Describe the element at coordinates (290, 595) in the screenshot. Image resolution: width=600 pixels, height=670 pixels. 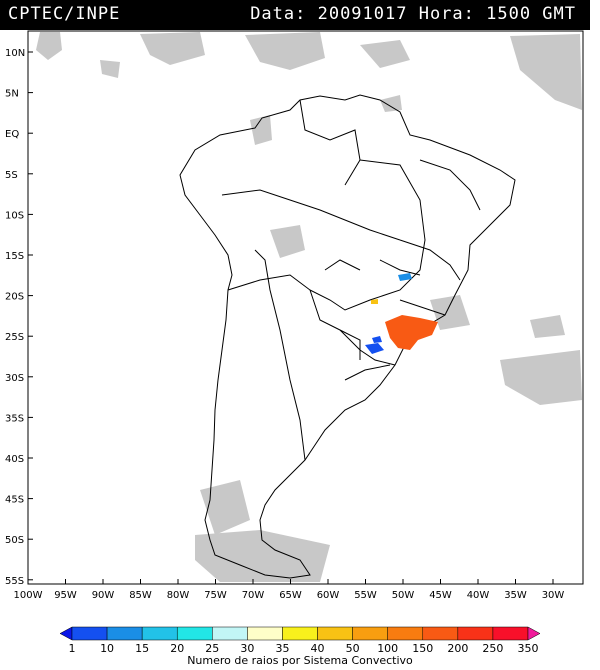
I see `lon-tick-label: 65W` at that location.